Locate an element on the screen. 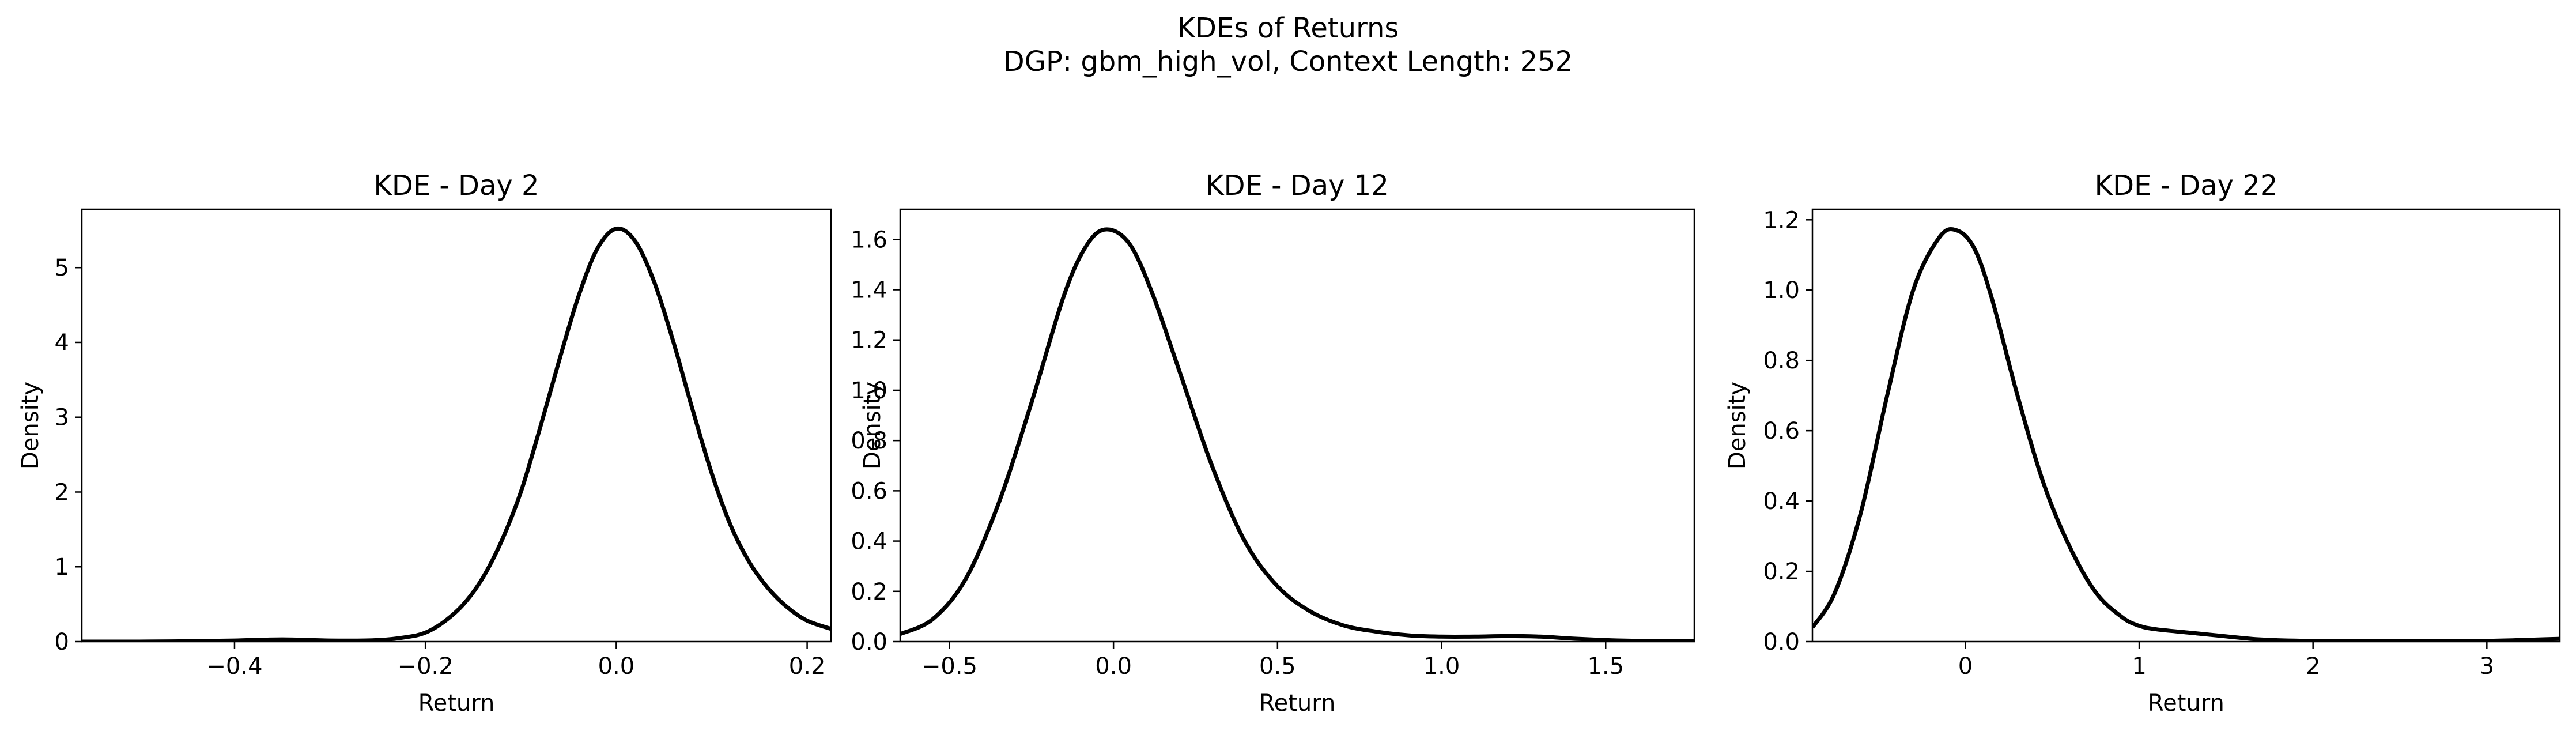 The width and height of the screenshot is (2576, 735). y-tick-label: 1.6 is located at coordinates (869, 240).